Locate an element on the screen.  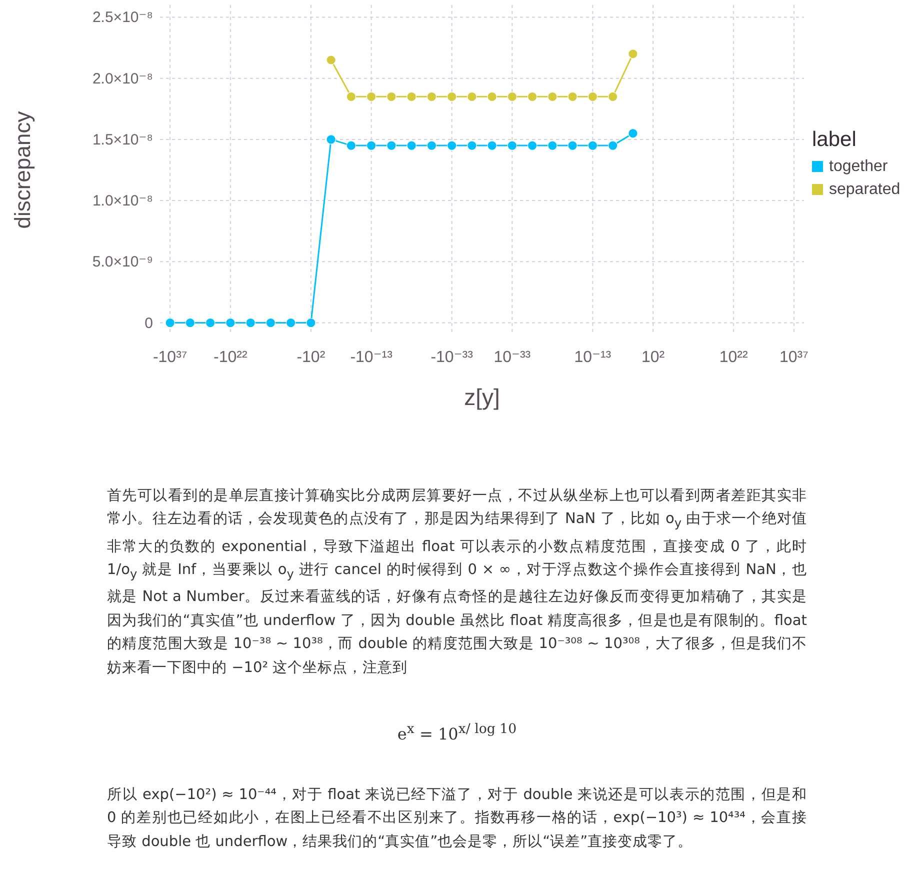
legend-label: separated is located at coordinates (864, 189).